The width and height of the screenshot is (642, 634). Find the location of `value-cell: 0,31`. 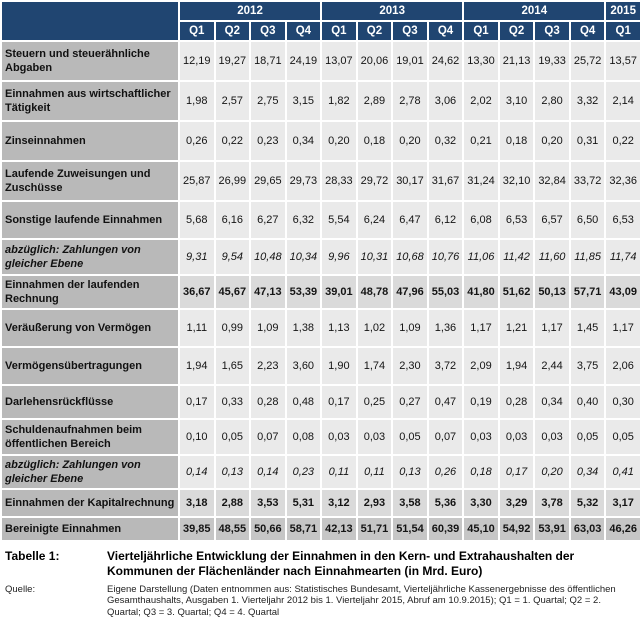

value-cell: 0,31 is located at coordinates (587, 141).